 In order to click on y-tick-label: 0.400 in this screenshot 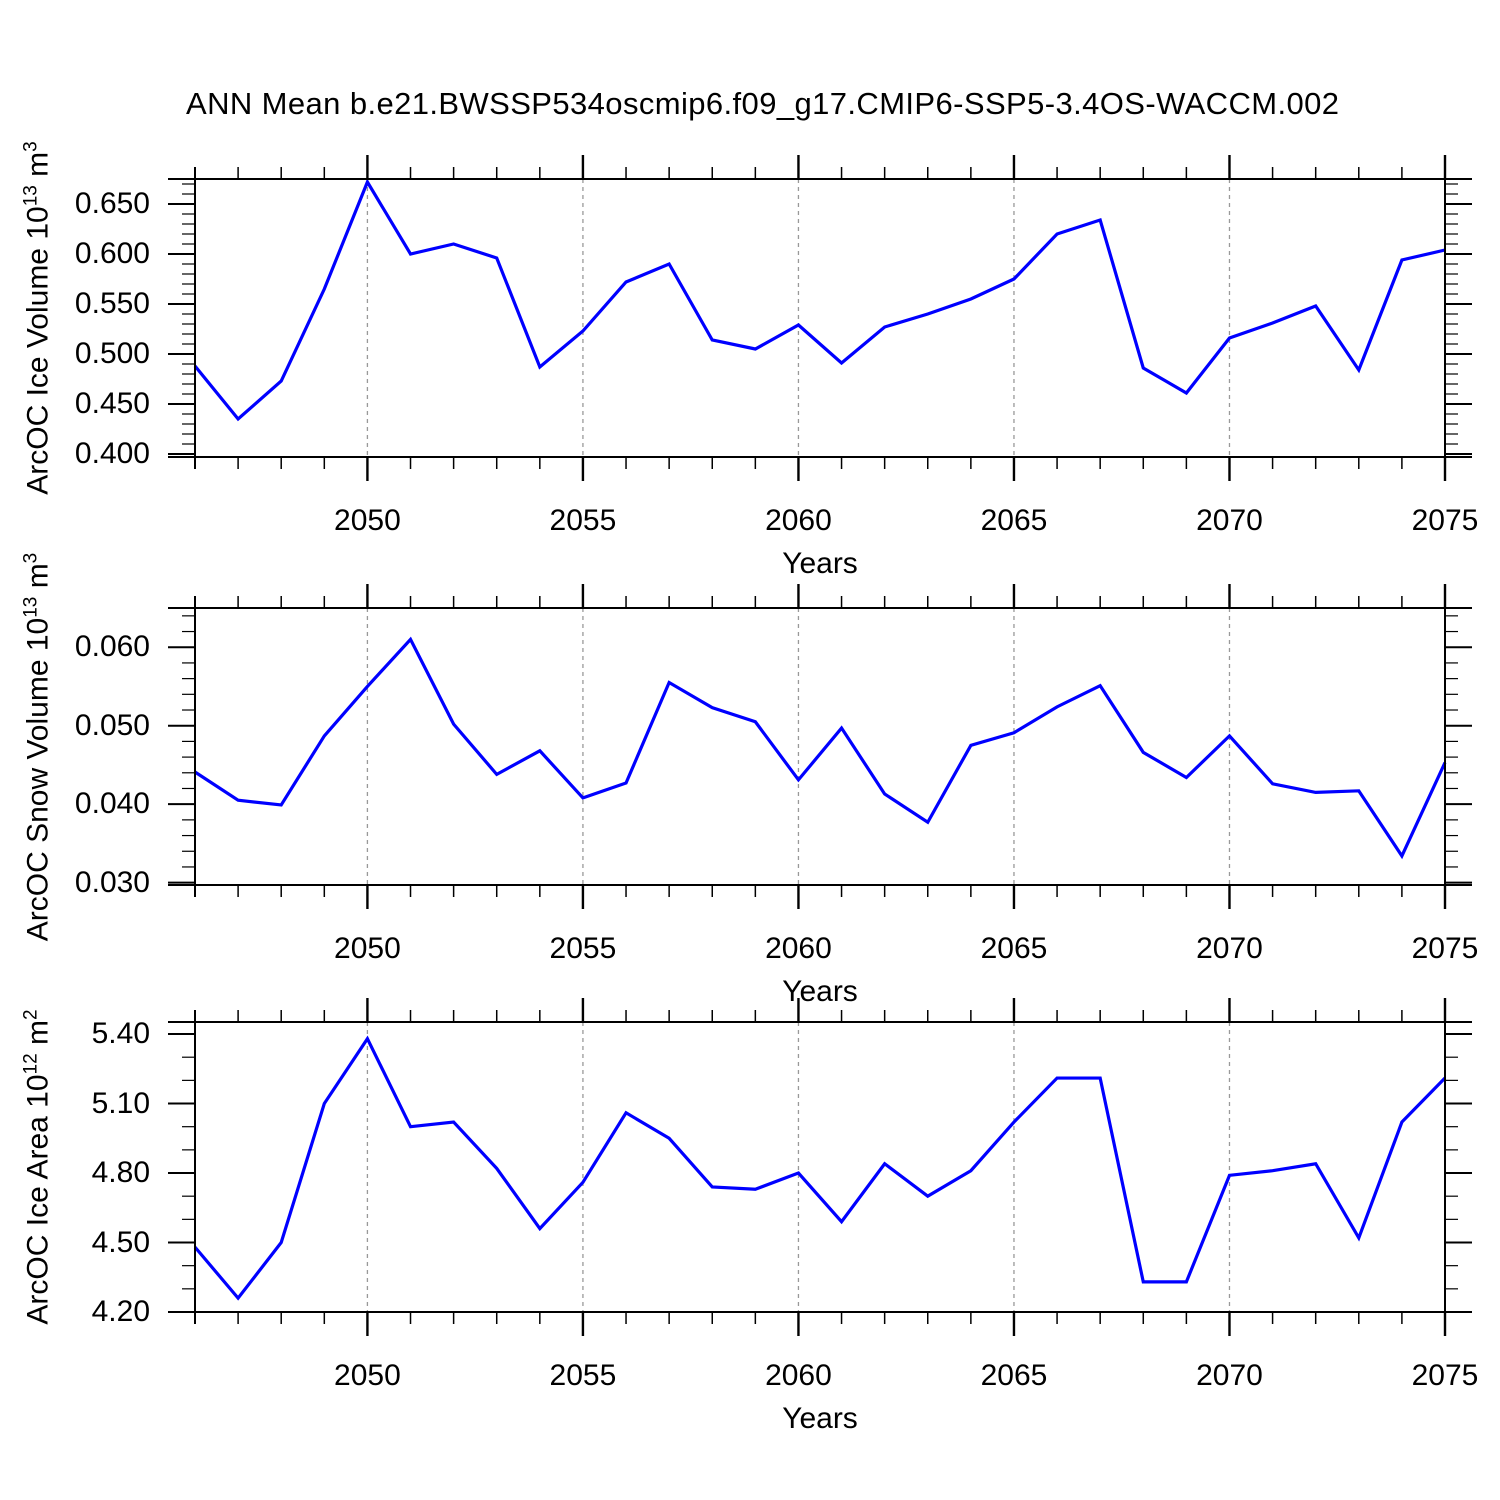, I will do `click(112, 453)`.